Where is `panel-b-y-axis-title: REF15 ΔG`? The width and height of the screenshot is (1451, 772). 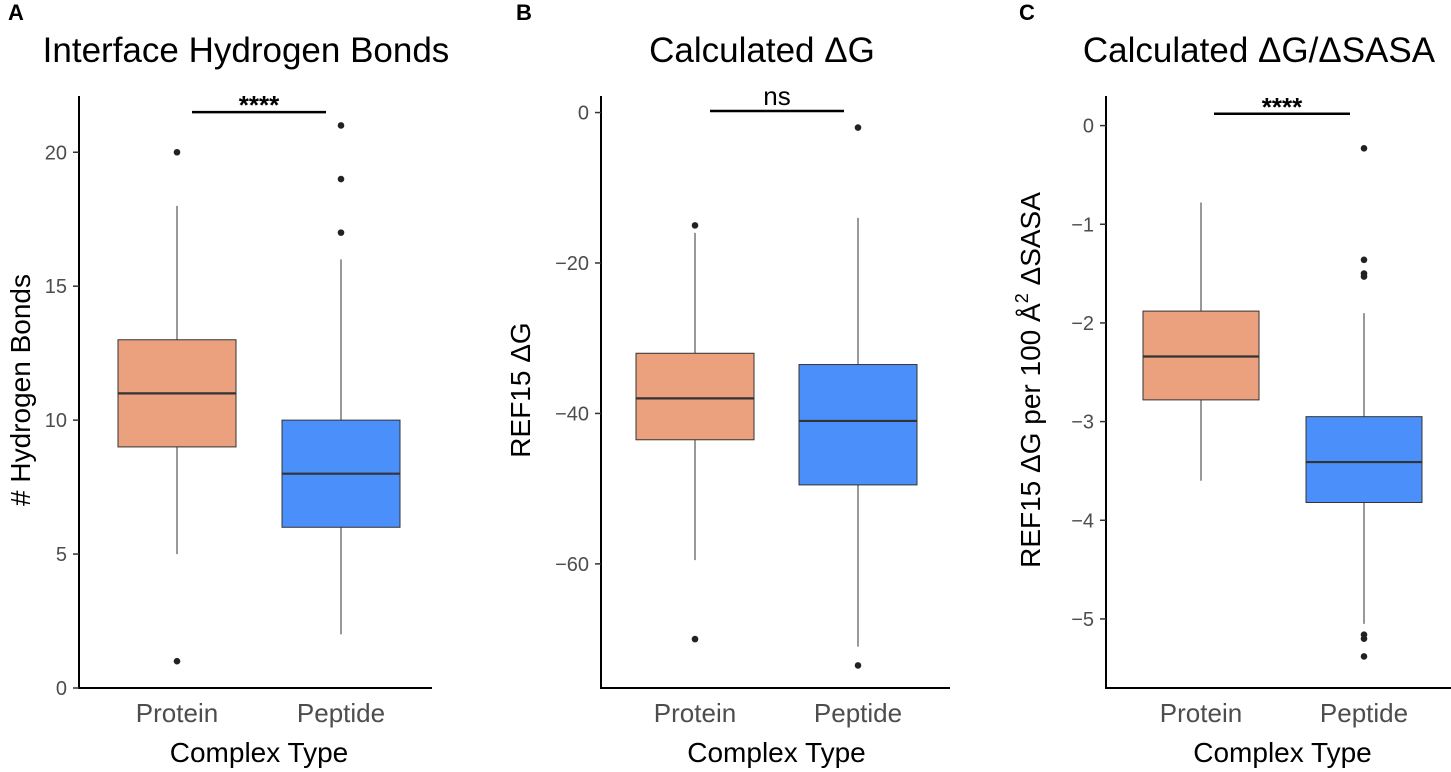
panel-b-y-axis-title: REF15 ΔG is located at coordinates (520, 389).